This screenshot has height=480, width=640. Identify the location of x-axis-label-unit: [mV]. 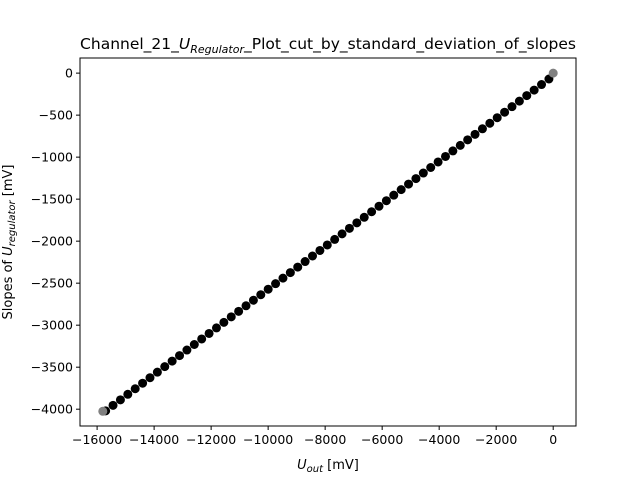
(341, 465).